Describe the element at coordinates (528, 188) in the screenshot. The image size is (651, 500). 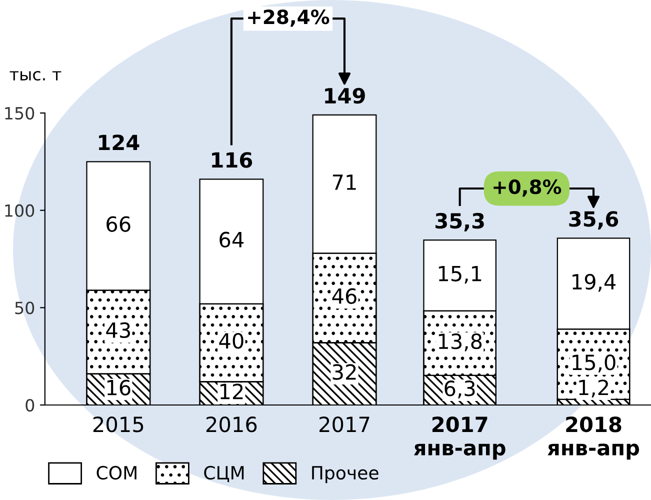
I see `text: +0,8%` at that location.